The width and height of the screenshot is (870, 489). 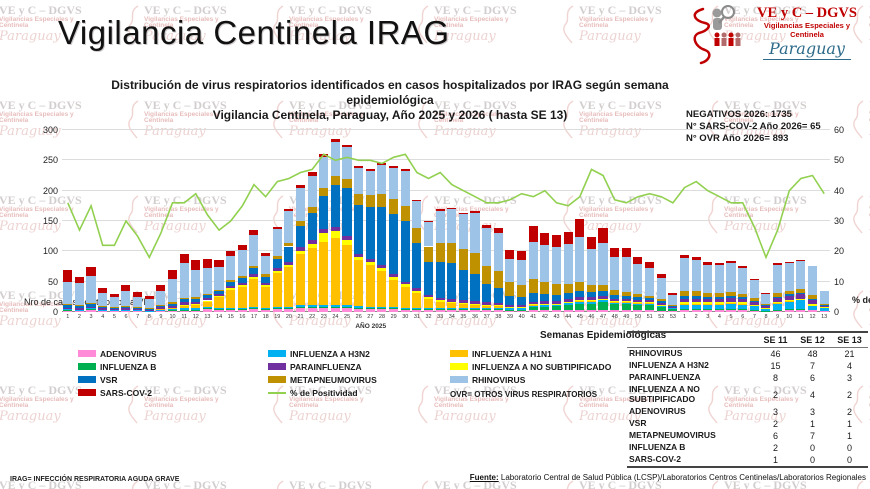 What do you see at coordinates (849, 435) in the screenshot?
I see `table-cell: 1` at bounding box center [849, 435].